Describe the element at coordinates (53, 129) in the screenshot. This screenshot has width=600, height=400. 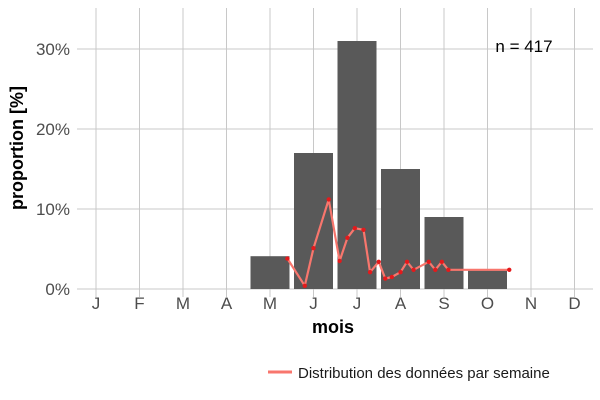
I see `y-tick-label: 20%` at that location.